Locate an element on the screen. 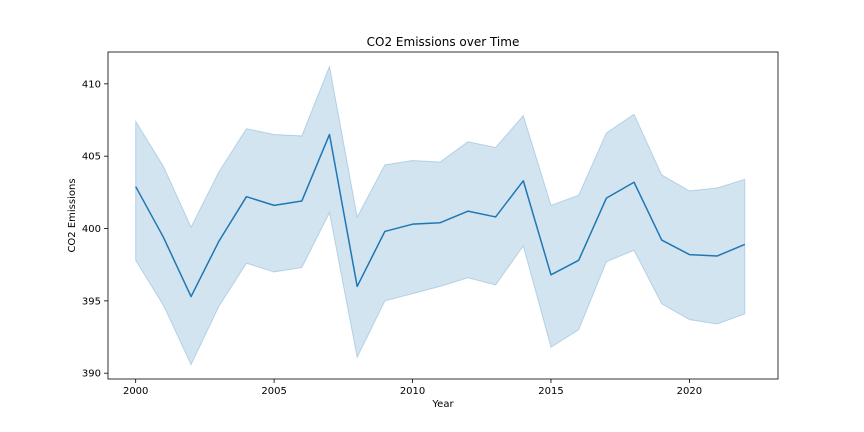 This screenshot has height=432, width=864. y-tick-label: 410 is located at coordinates (91, 84).